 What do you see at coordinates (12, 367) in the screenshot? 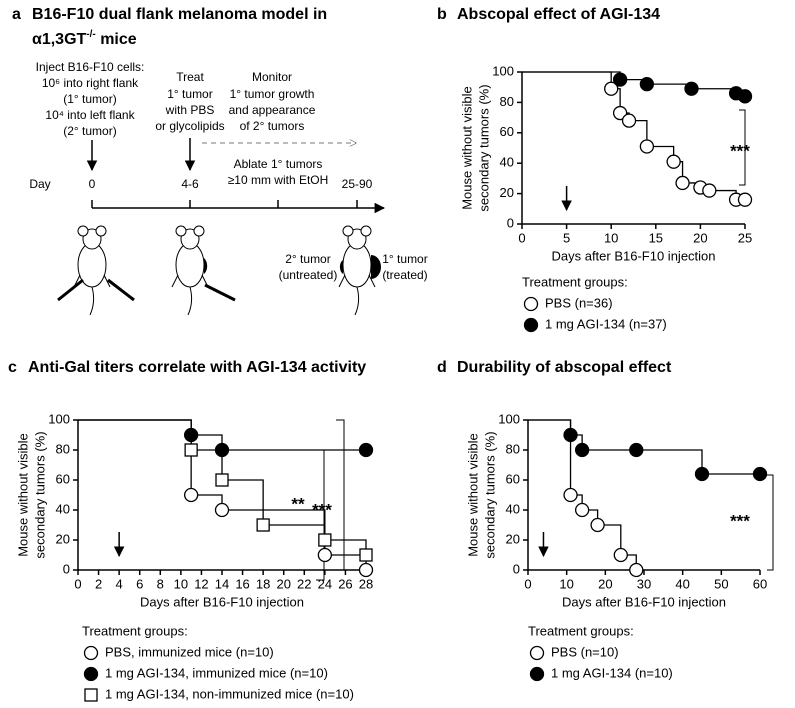
I see `panel-label: c` at bounding box center [12, 367].